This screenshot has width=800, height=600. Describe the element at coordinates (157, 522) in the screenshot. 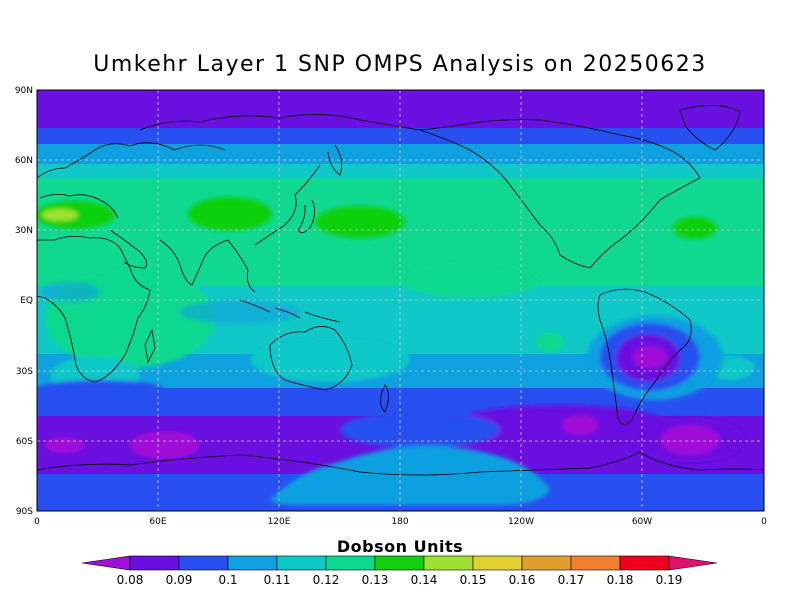

I see `lon-tick-60e: 60E` at that location.